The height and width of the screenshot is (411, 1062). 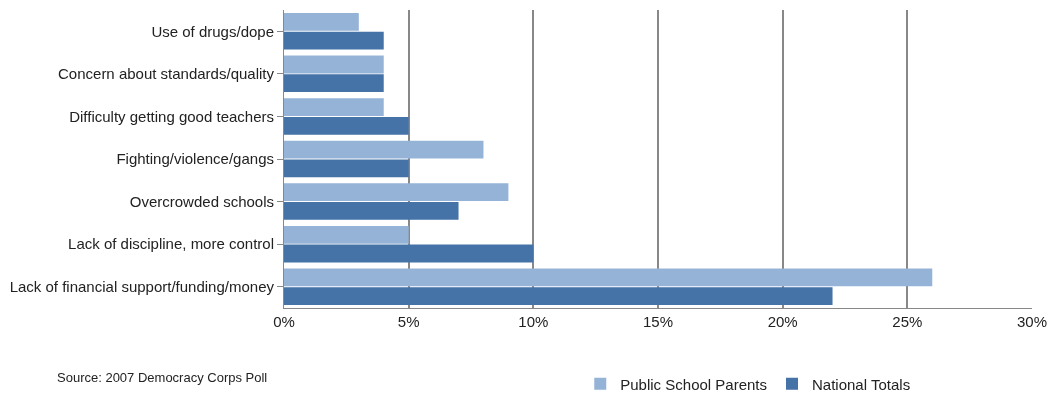 I want to click on x-tick-label: 5%, so click(x=408, y=321).